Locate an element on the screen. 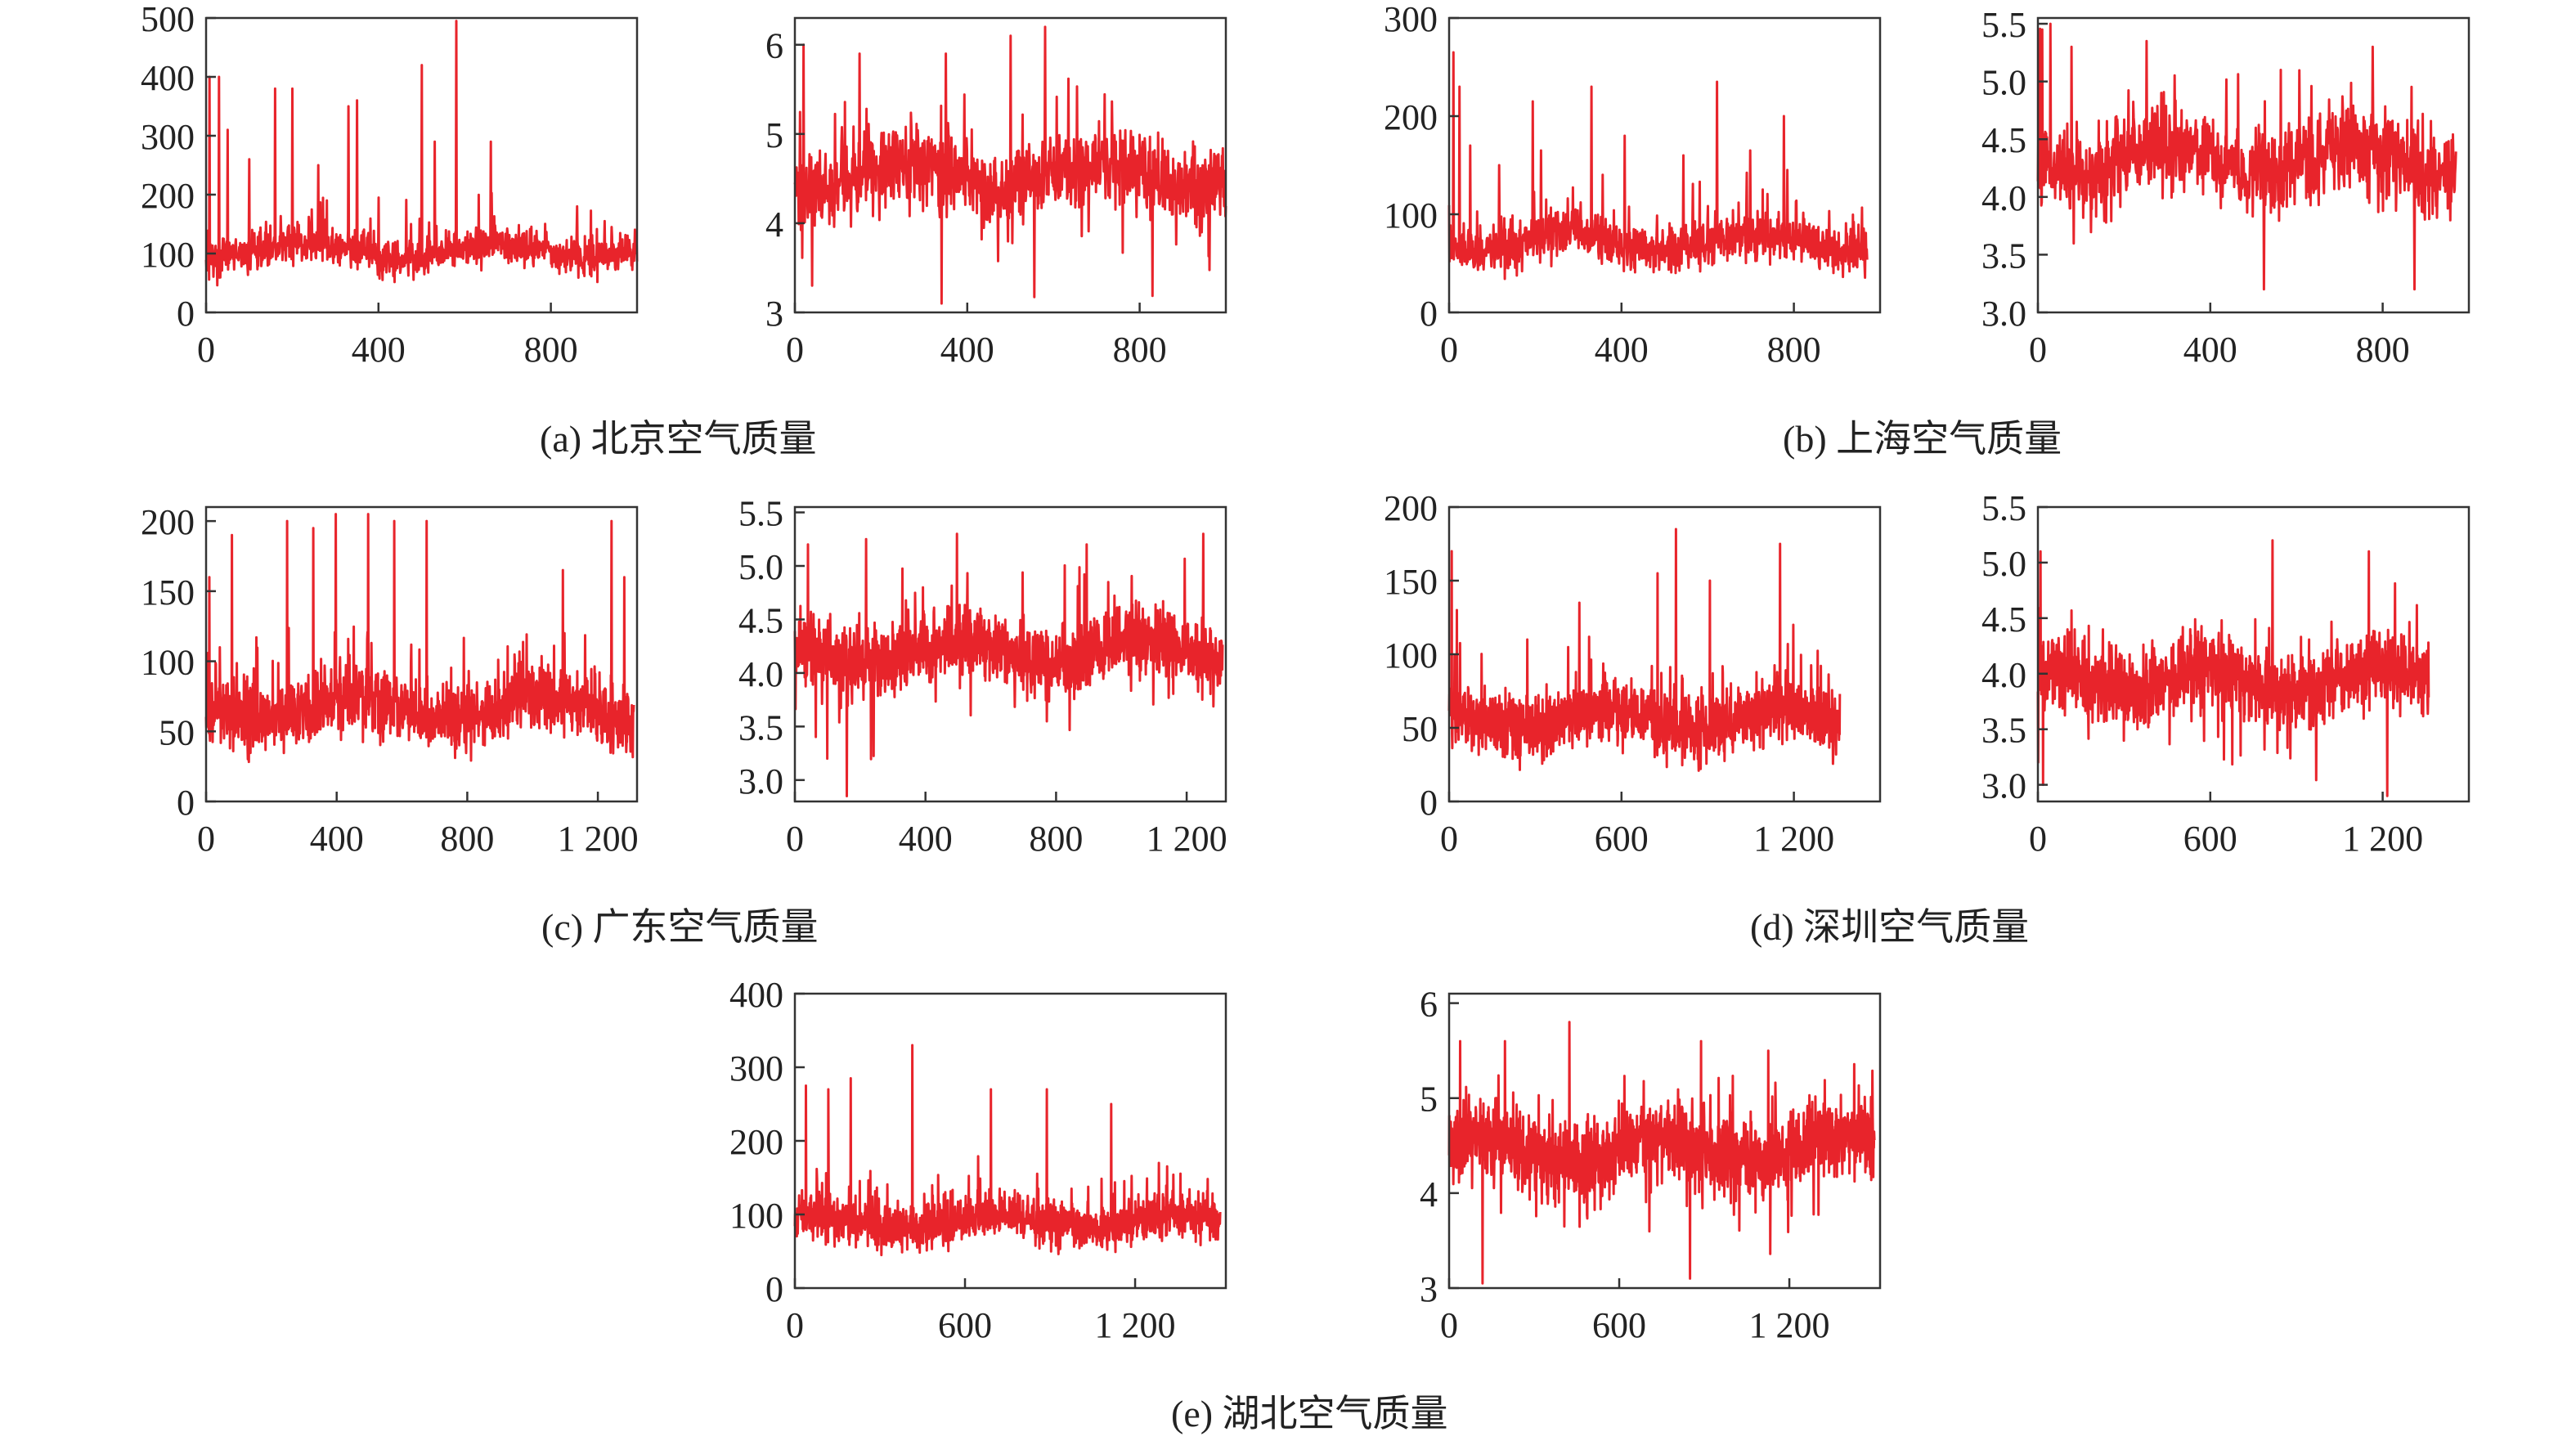  plot-frame-e-right is located at coordinates (1665, 1141).